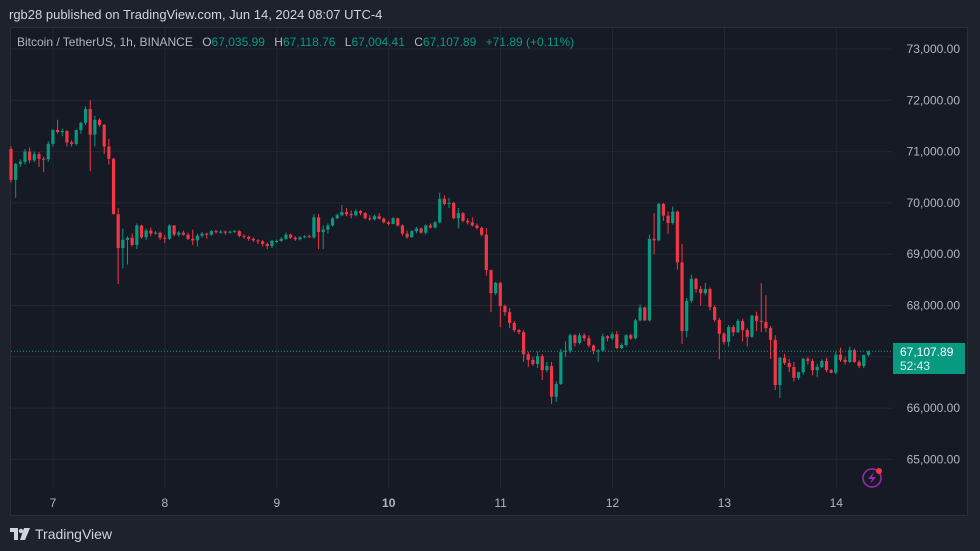 The image size is (980, 551). Describe the element at coordinates (934, 408) in the screenshot. I see `price-tick-label: 66,000.00` at that location.